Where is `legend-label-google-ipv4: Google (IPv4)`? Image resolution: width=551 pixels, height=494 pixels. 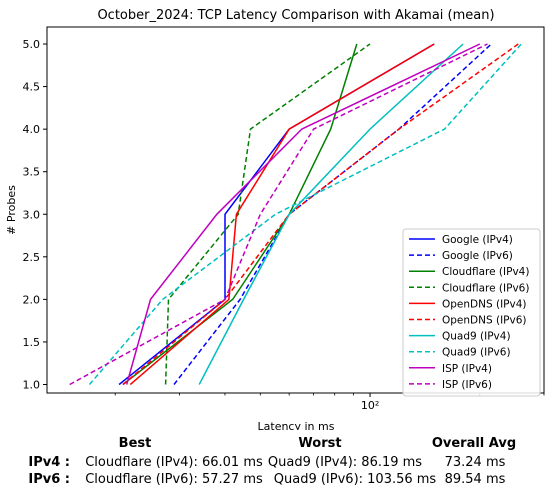
legend-label-google-ipv4: Google (IPv4) is located at coordinates (477, 240).